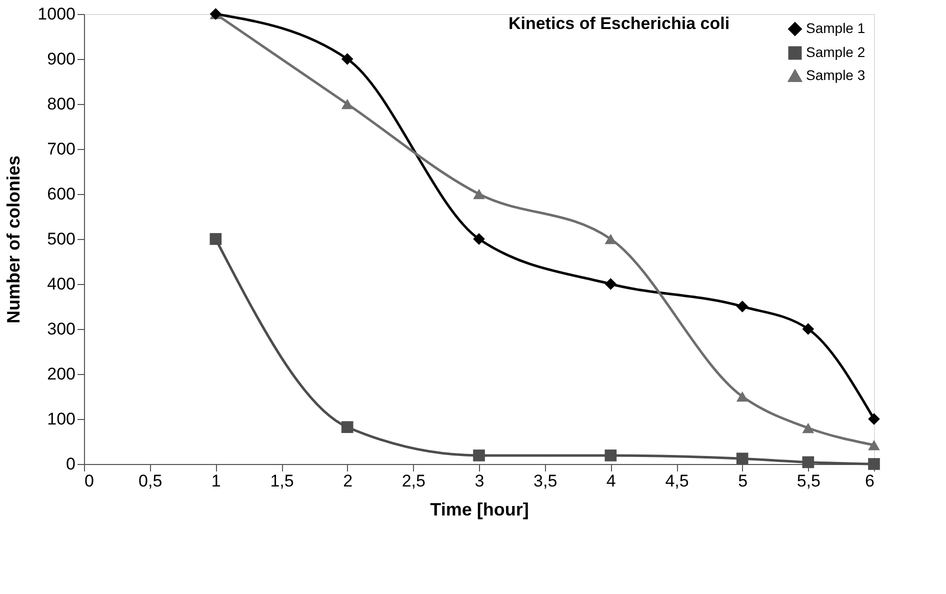  Describe the element at coordinates (677, 481) in the screenshot. I see `x-tick-label: 4,5` at that location.